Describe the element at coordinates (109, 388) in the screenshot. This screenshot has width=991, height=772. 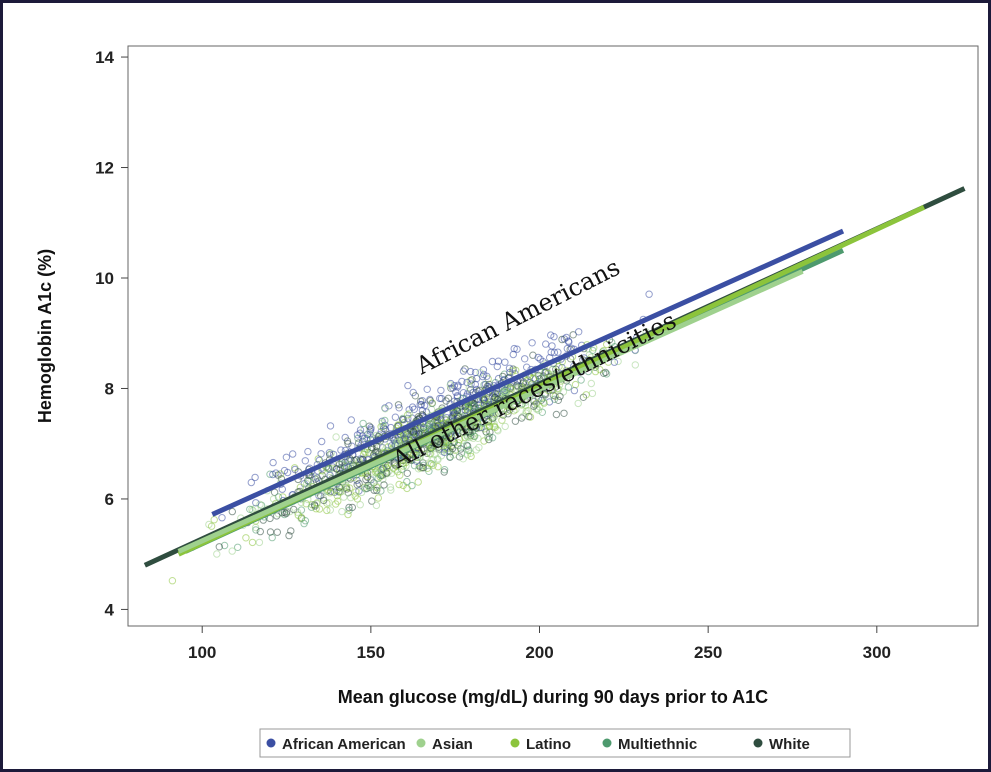
I see `y-tick-label: 8` at that location.